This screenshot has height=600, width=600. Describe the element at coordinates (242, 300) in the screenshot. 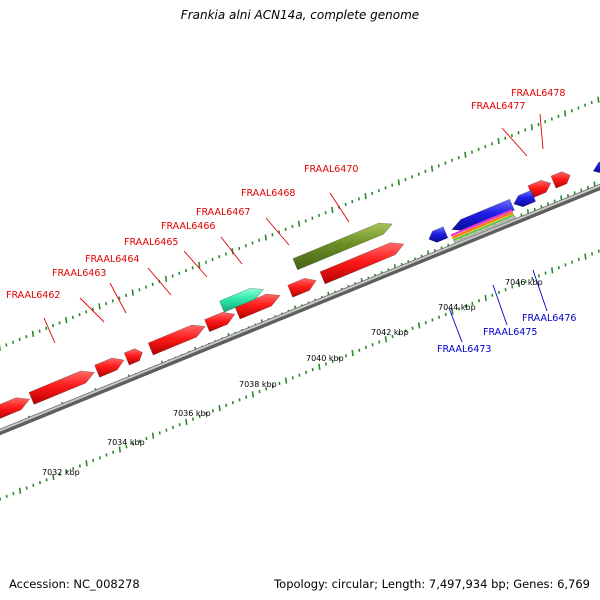

I see `gene-arrow-teal` at that location.